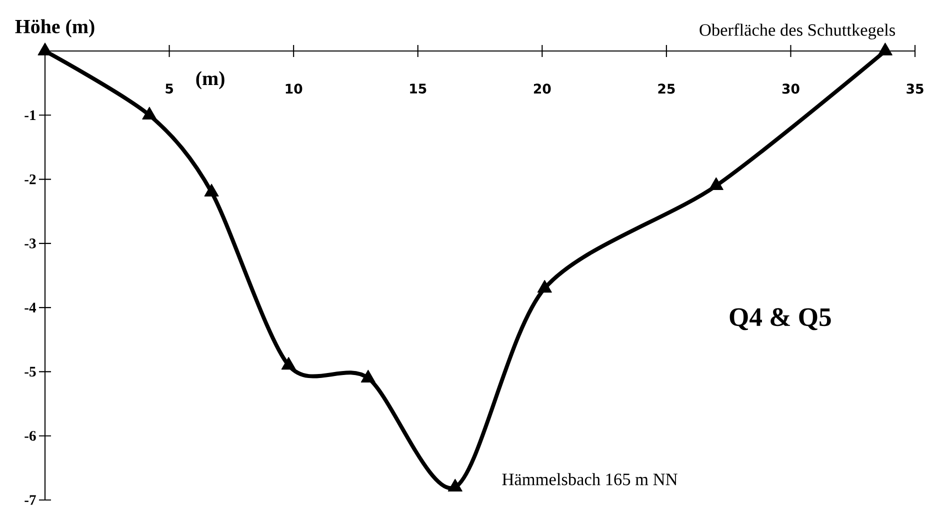 The image size is (938, 510). What do you see at coordinates (30, 307) in the screenshot?
I see `y-tick-label: -4` at bounding box center [30, 307].